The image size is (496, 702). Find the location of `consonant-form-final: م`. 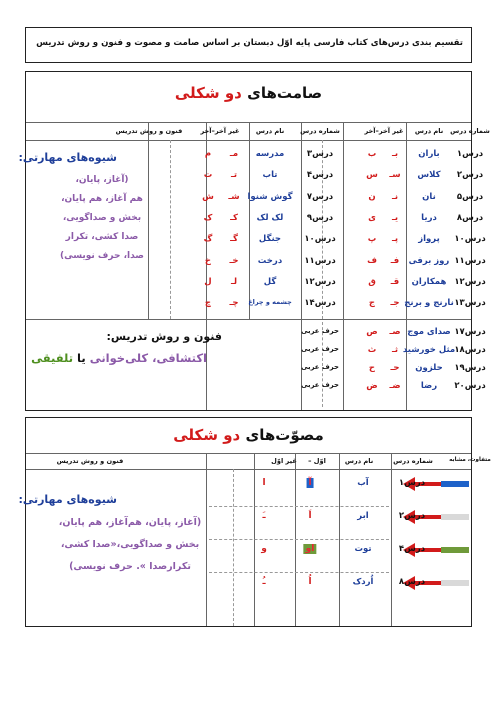

consonant-form-final: م is located at coordinates (208, 154).